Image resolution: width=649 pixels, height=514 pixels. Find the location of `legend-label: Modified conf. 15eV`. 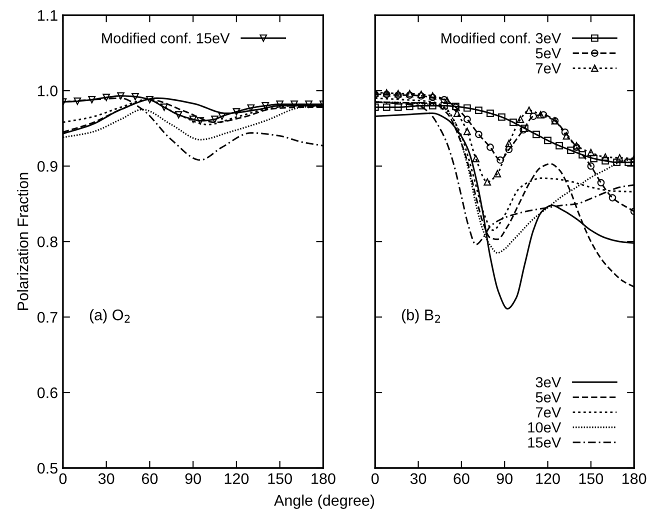

legend-label: Modified conf. 15eV is located at coordinates (166, 38).